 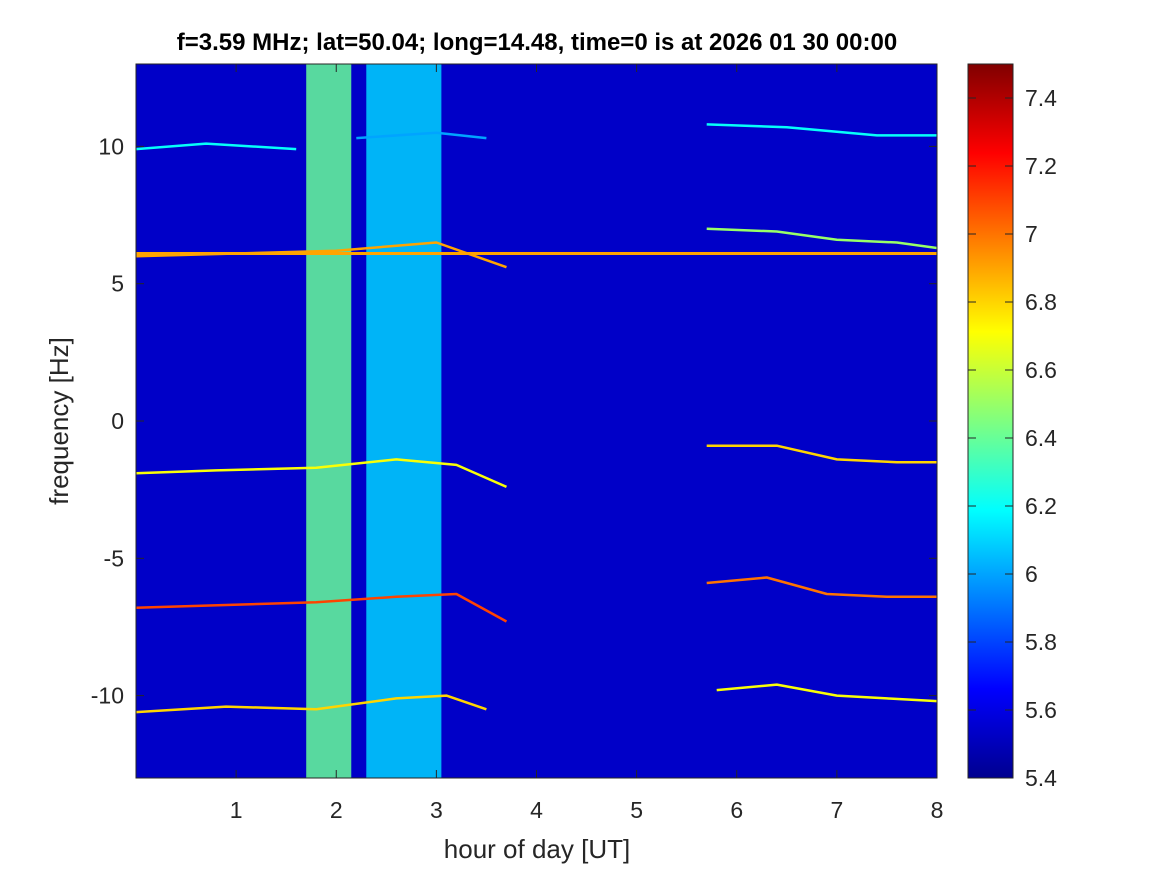 What do you see at coordinates (937, 810) in the screenshot?
I see `x-tick-label: 8` at bounding box center [937, 810].